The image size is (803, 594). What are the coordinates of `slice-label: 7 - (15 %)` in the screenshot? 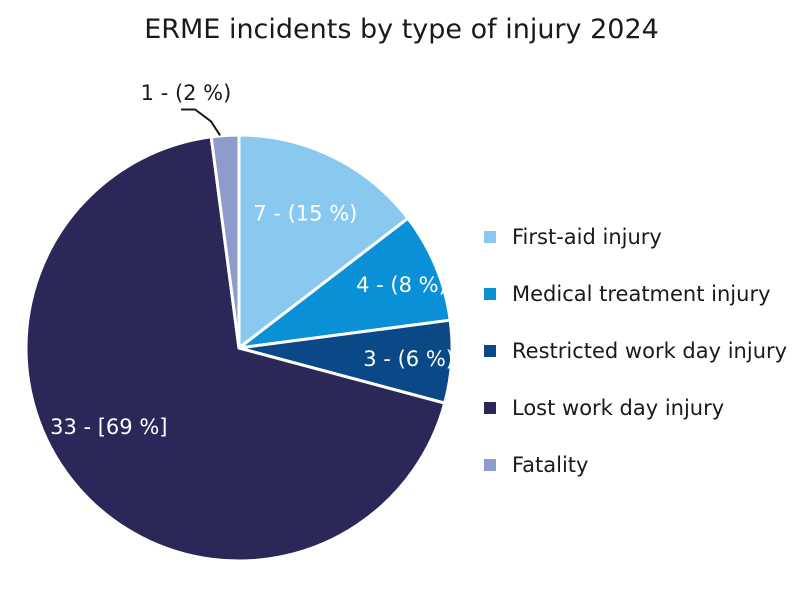 It's located at (305, 213).